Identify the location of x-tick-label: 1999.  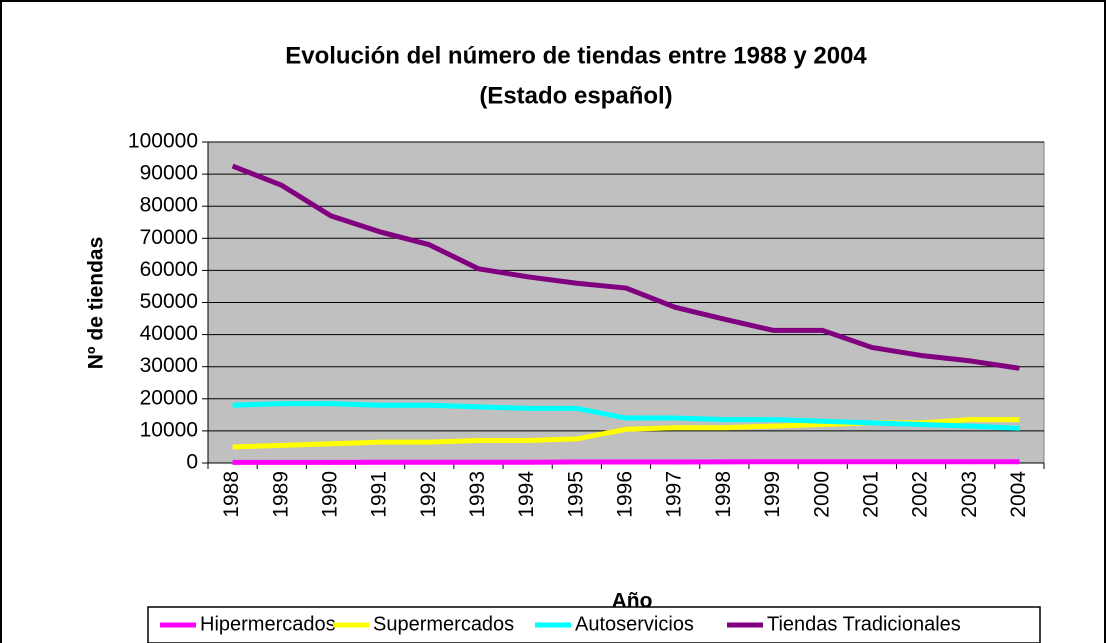
(772, 494).